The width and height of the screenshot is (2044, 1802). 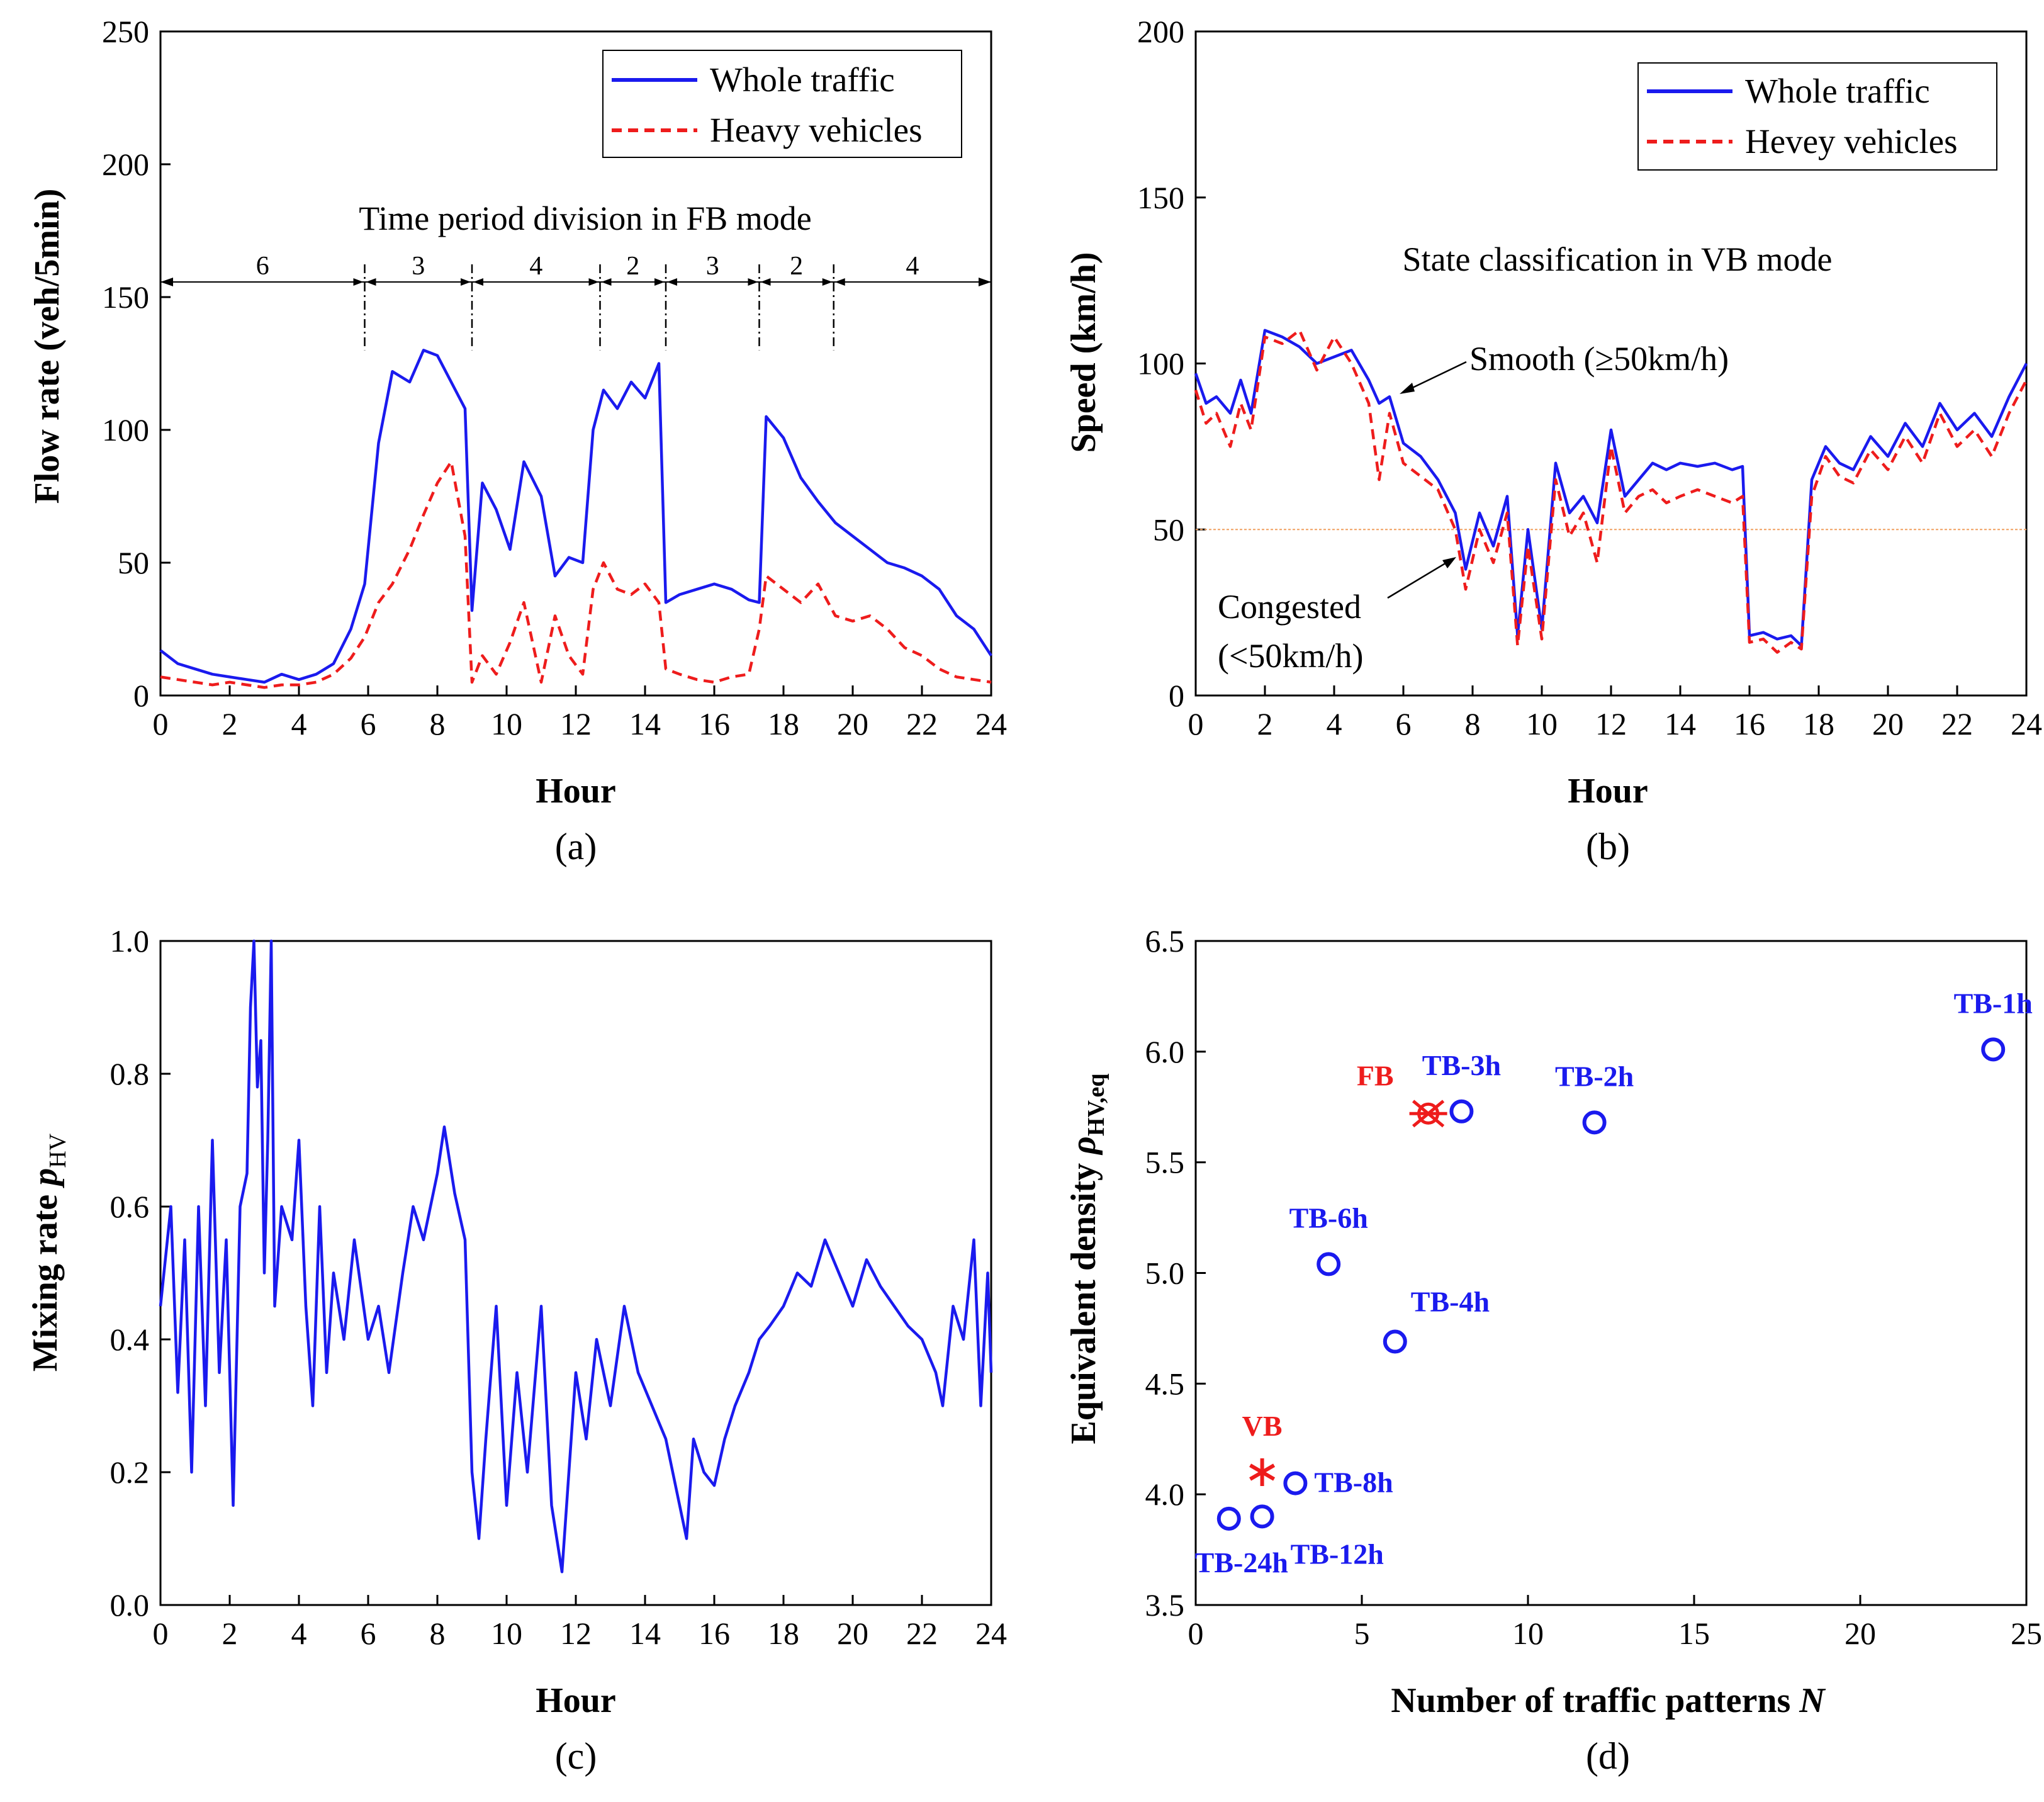 What do you see at coordinates (1165, 1273) in the screenshot?
I see `panel-d-y-tick-label: 5.0` at bounding box center [1165, 1273].